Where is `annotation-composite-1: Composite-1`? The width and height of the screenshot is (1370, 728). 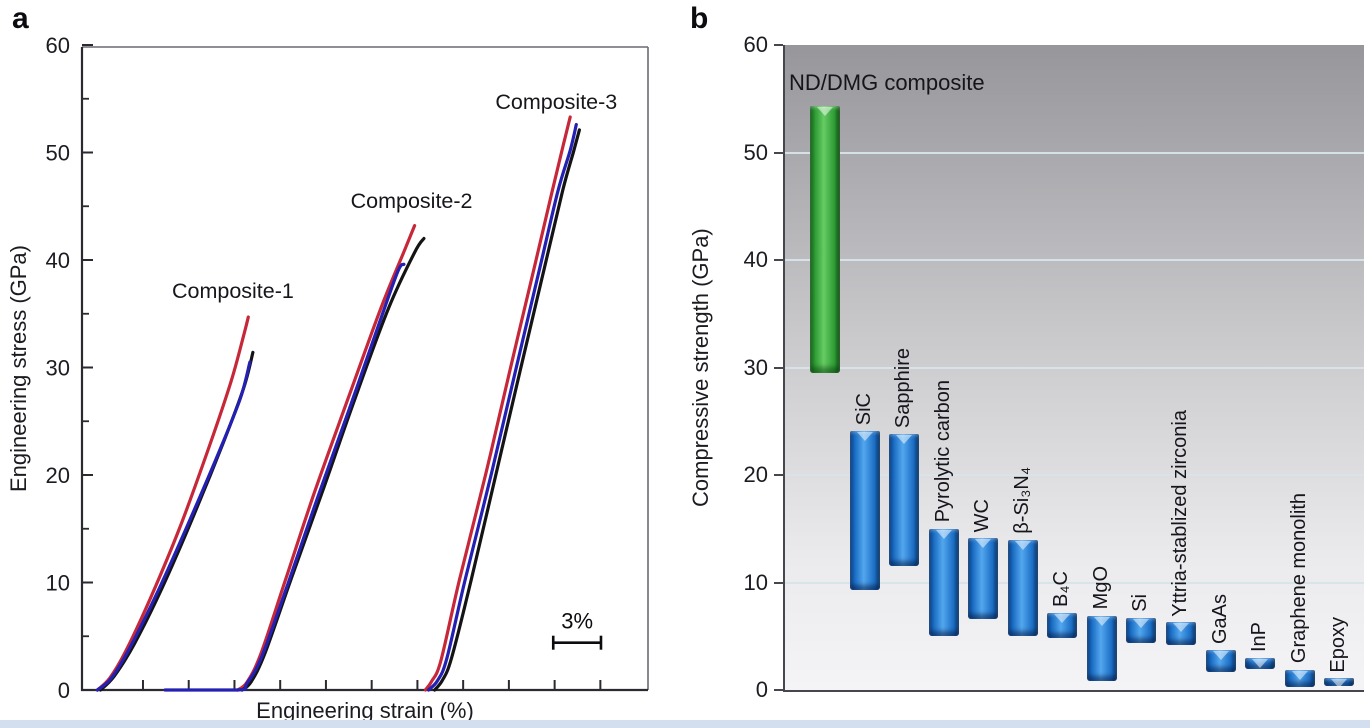
annotation-composite-1: Composite-1 is located at coordinates (233, 291).